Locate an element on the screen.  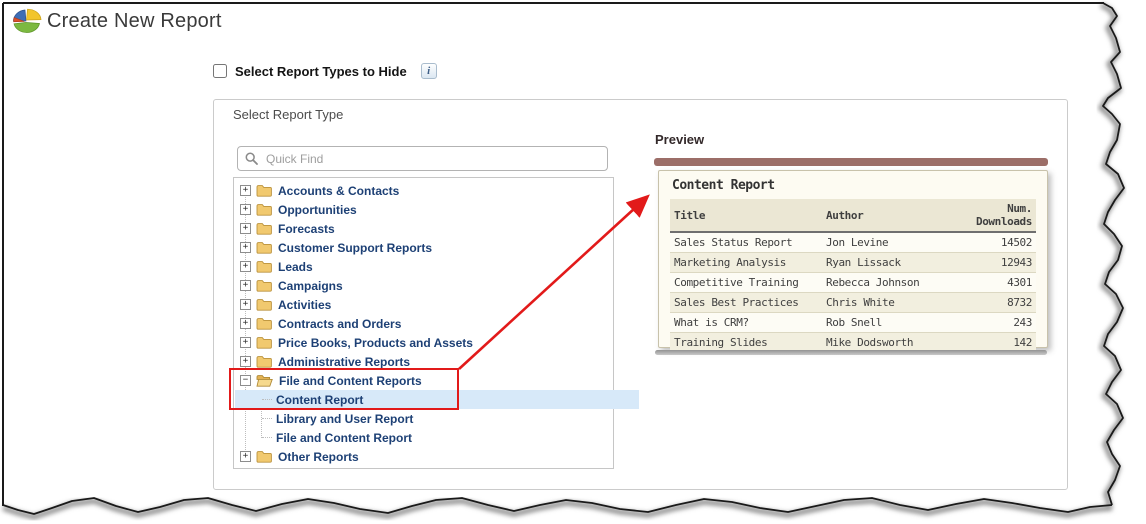
tree-item-file-and-content-report: File and Content Report is located at coordinates (437, 437).